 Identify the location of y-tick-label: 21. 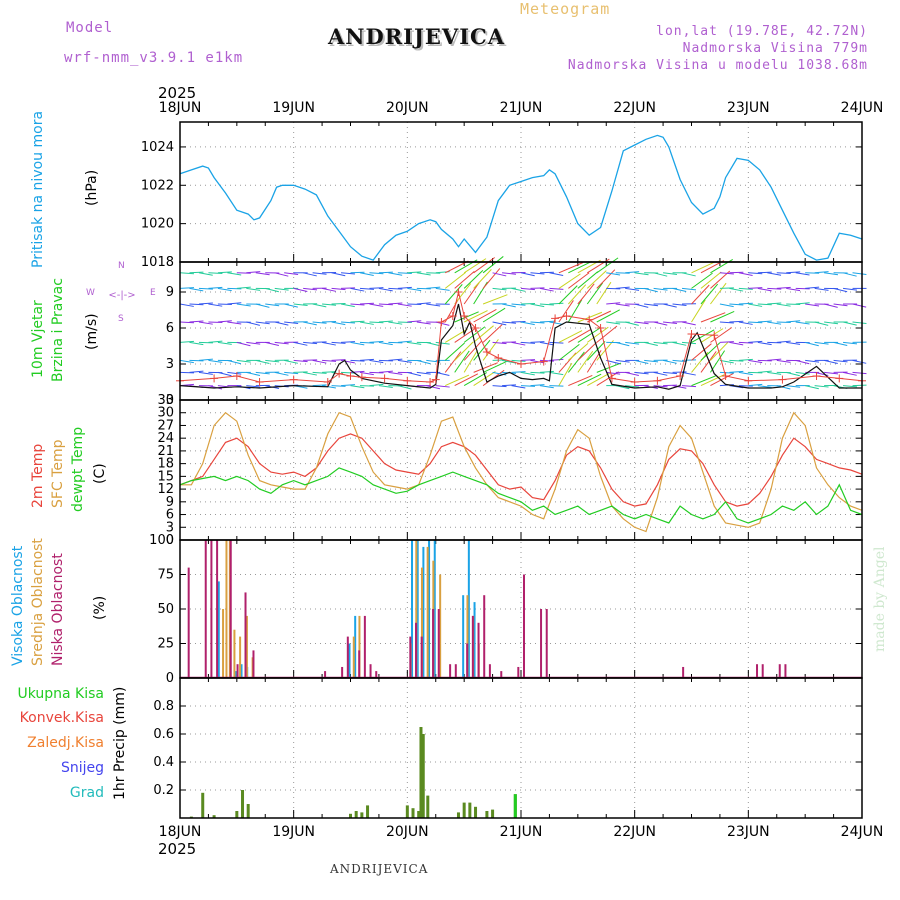
(165, 451).